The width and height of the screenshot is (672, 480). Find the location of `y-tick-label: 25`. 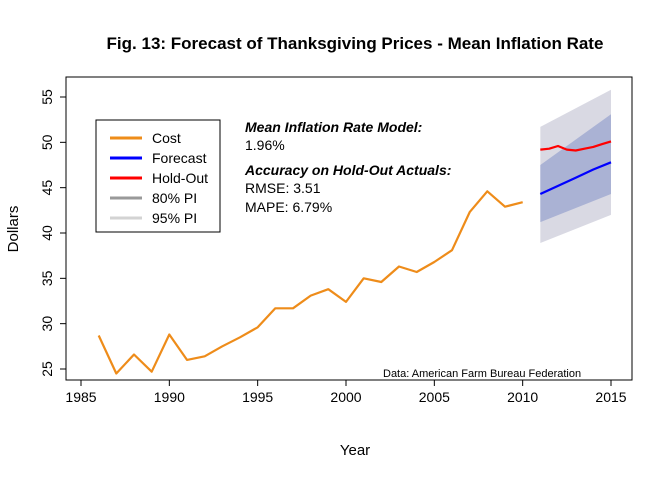

y-tick-label: 25 is located at coordinates (47, 369).